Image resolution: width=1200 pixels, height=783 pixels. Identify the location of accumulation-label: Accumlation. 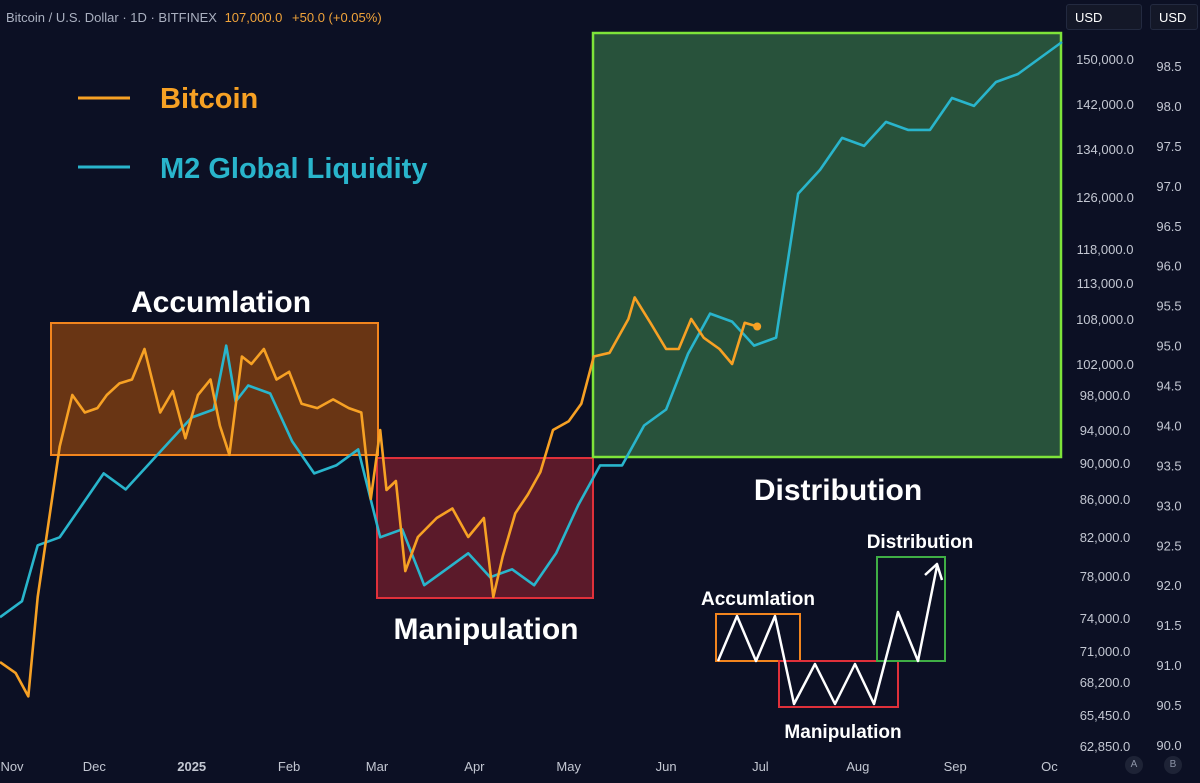
(221, 302).